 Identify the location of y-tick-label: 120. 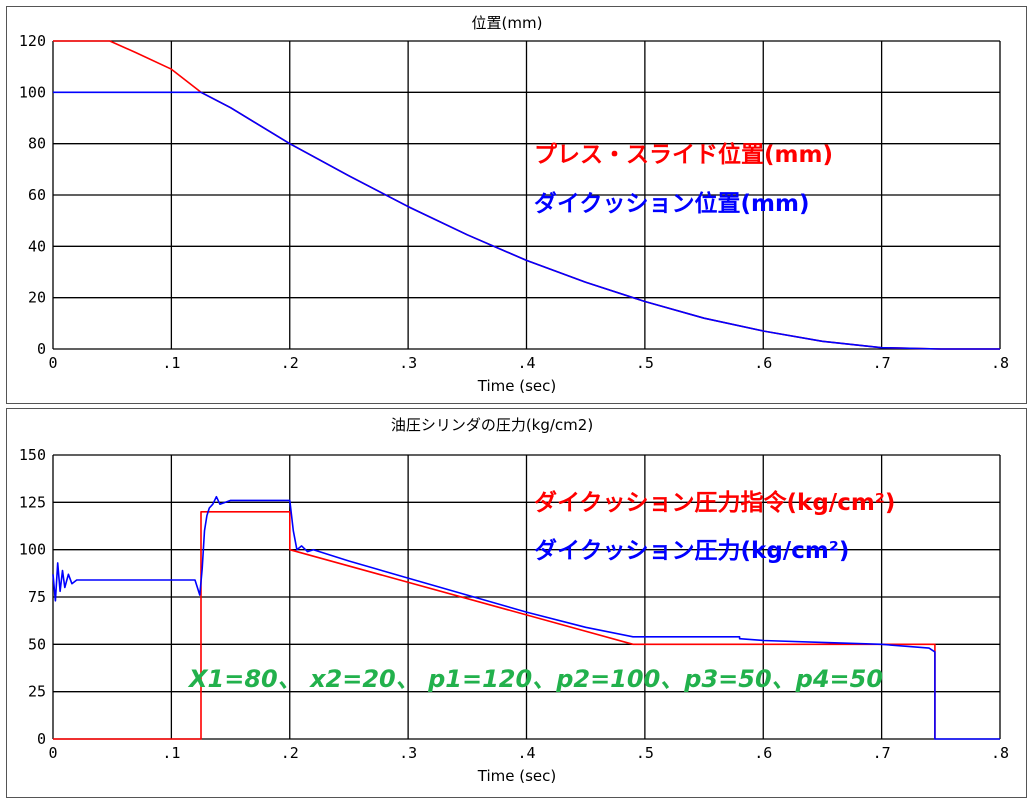
(32, 41).